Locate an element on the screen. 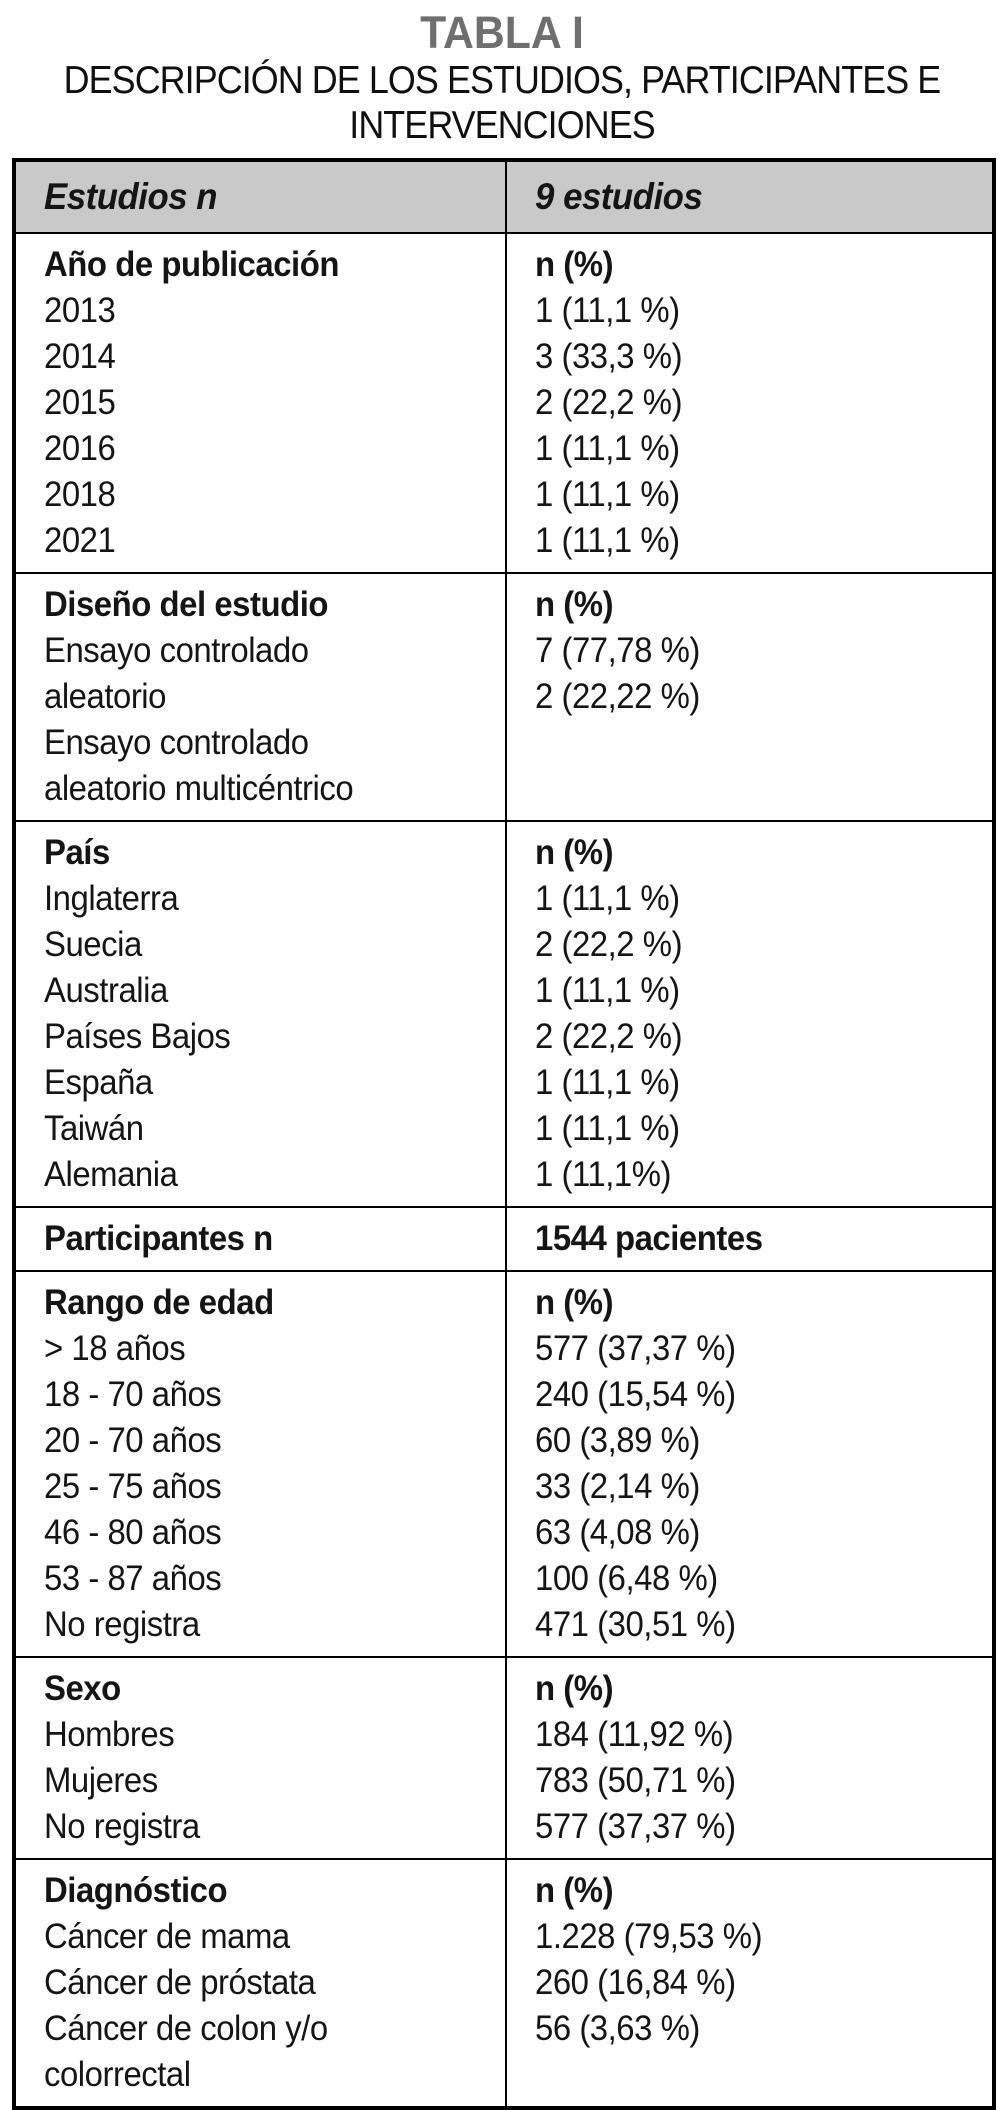 The width and height of the screenshot is (1004, 2110). cell-line: 260 (16,84 %) is located at coordinates (635, 1982).